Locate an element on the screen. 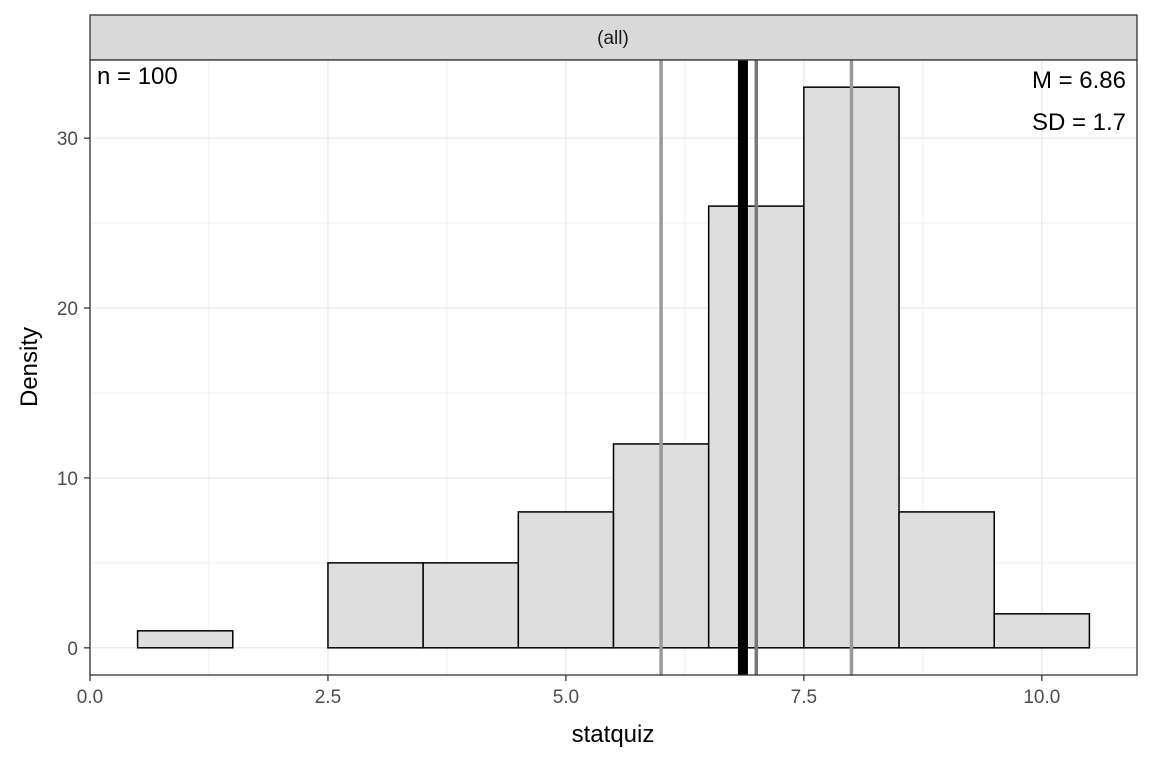 This screenshot has height=768, width=1152. x-tick-label: 10.0 is located at coordinates (1041, 697).